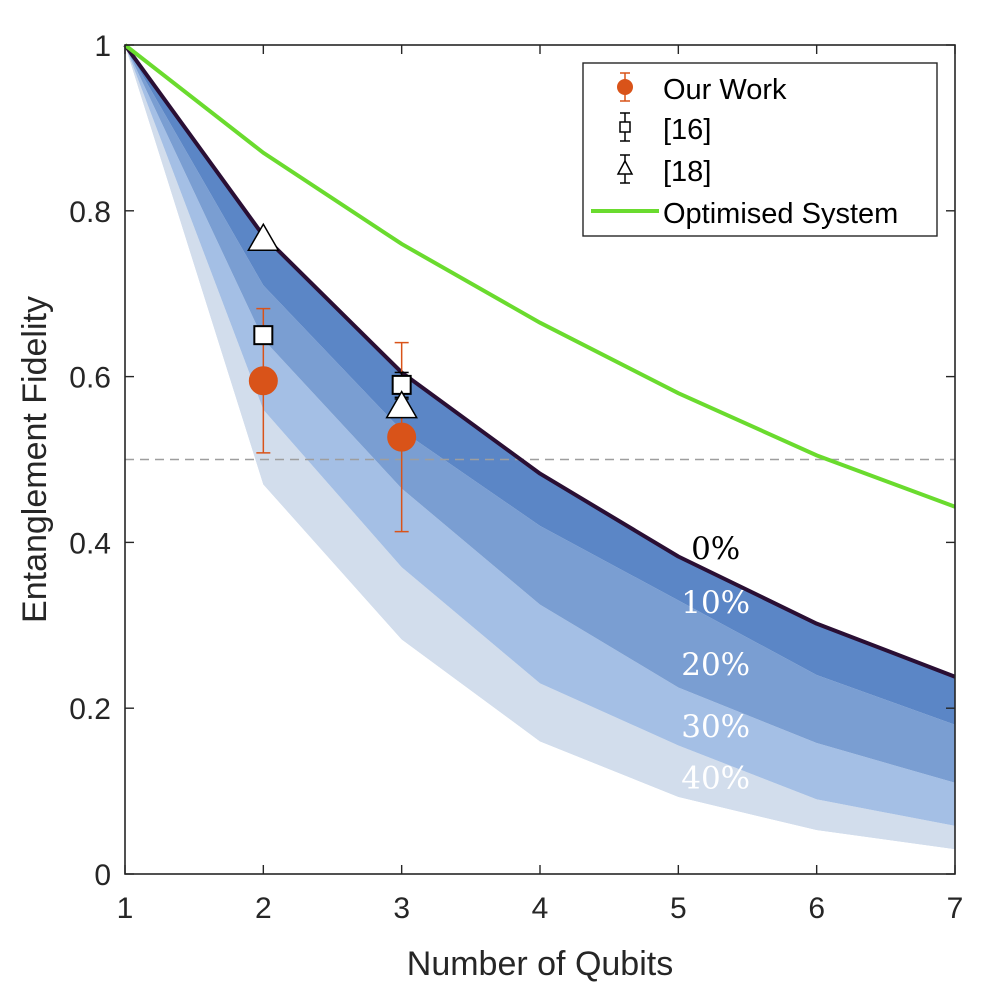 The width and height of the screenshot is (997, 998). Describe the element at coordinates (816, 908) in the screenshot. I see `x-tick-label: 6` at that location.